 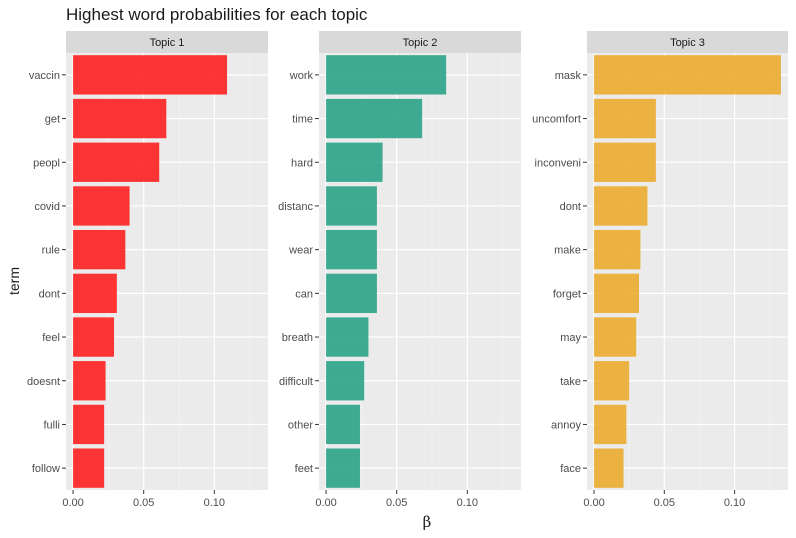 I want to click on y-tick-label: uncomfort, so click(x=556, y=120).